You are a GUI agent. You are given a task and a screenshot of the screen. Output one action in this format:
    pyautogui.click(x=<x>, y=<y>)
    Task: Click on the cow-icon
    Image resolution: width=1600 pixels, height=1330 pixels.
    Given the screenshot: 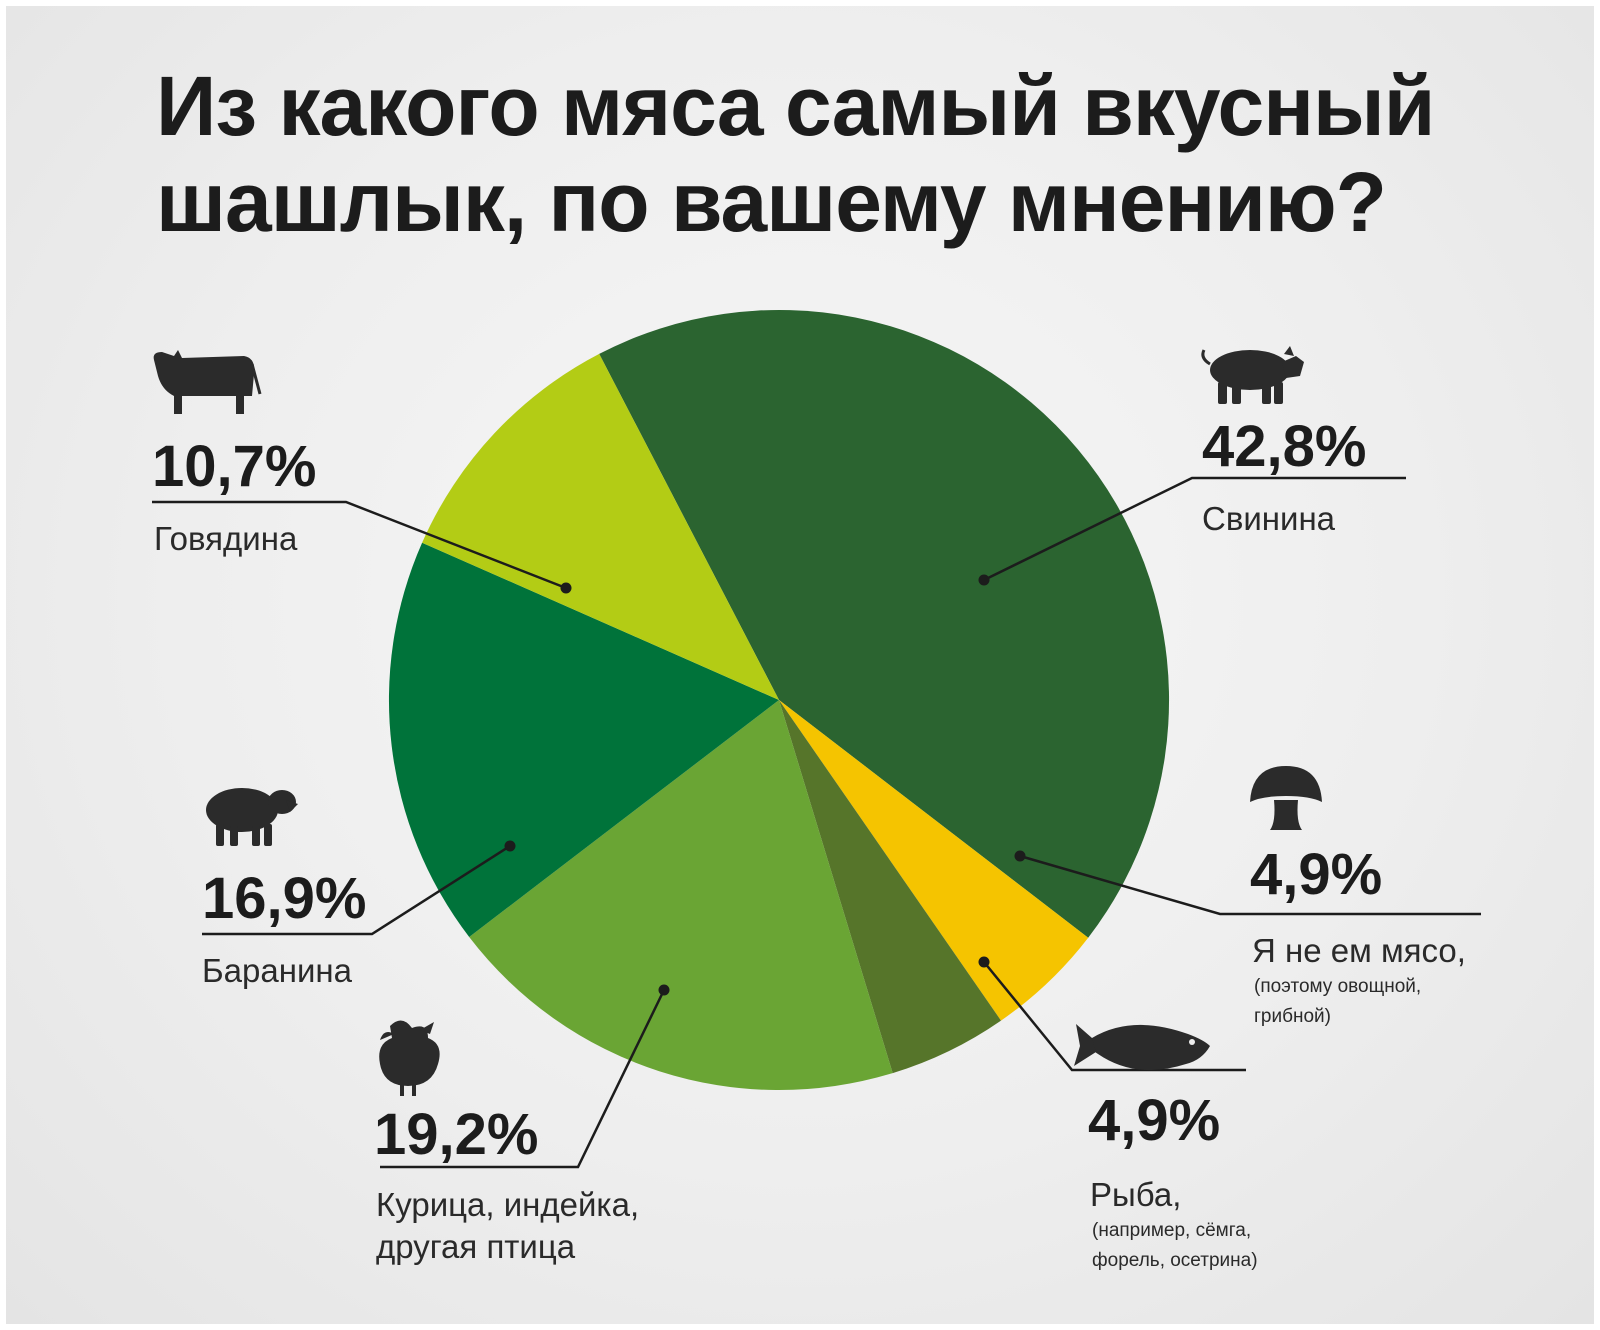 What is the action you would take?
    pyautogui.click(x=207, y=382)
    